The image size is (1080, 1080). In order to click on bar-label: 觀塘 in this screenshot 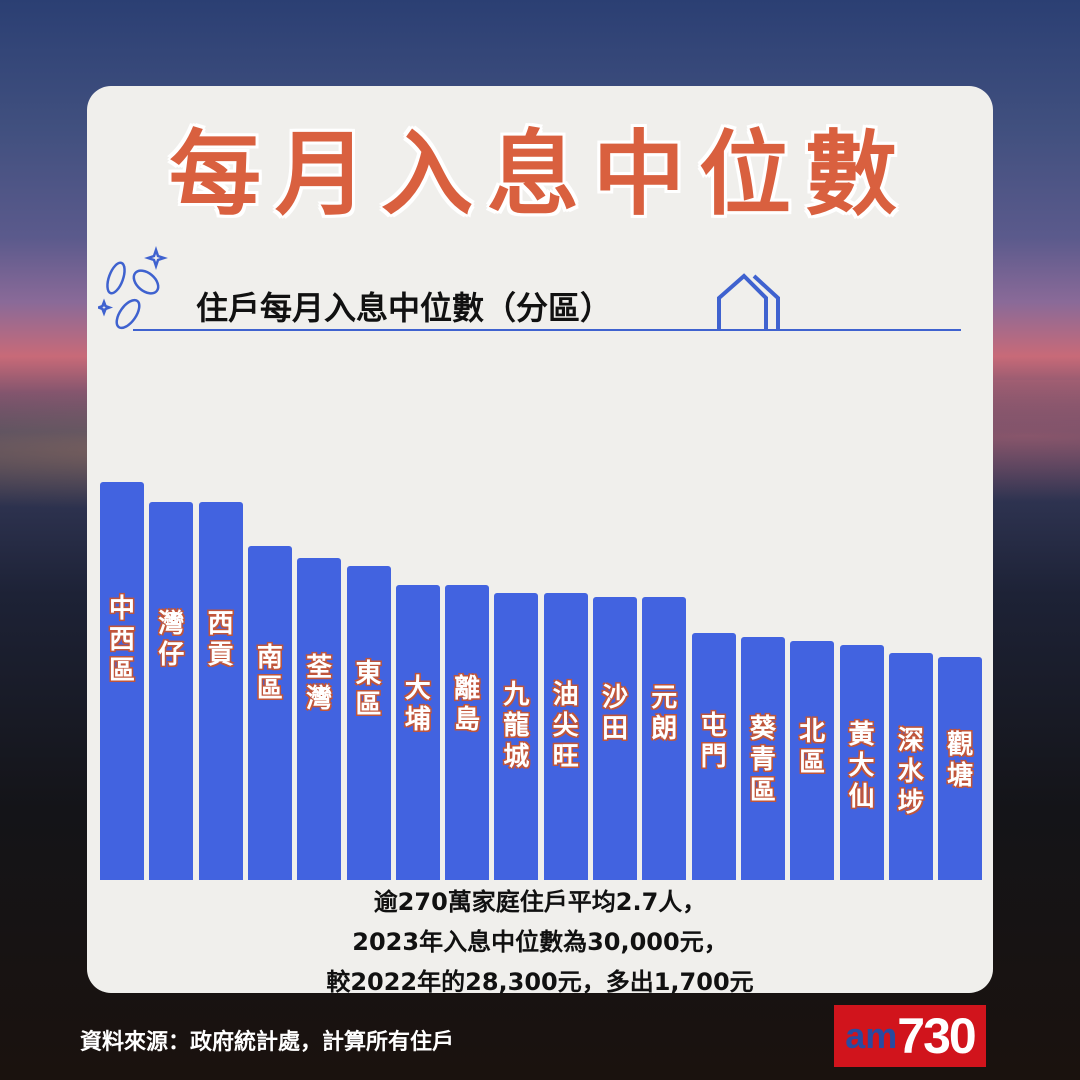, I will do `click(960, 760)`.